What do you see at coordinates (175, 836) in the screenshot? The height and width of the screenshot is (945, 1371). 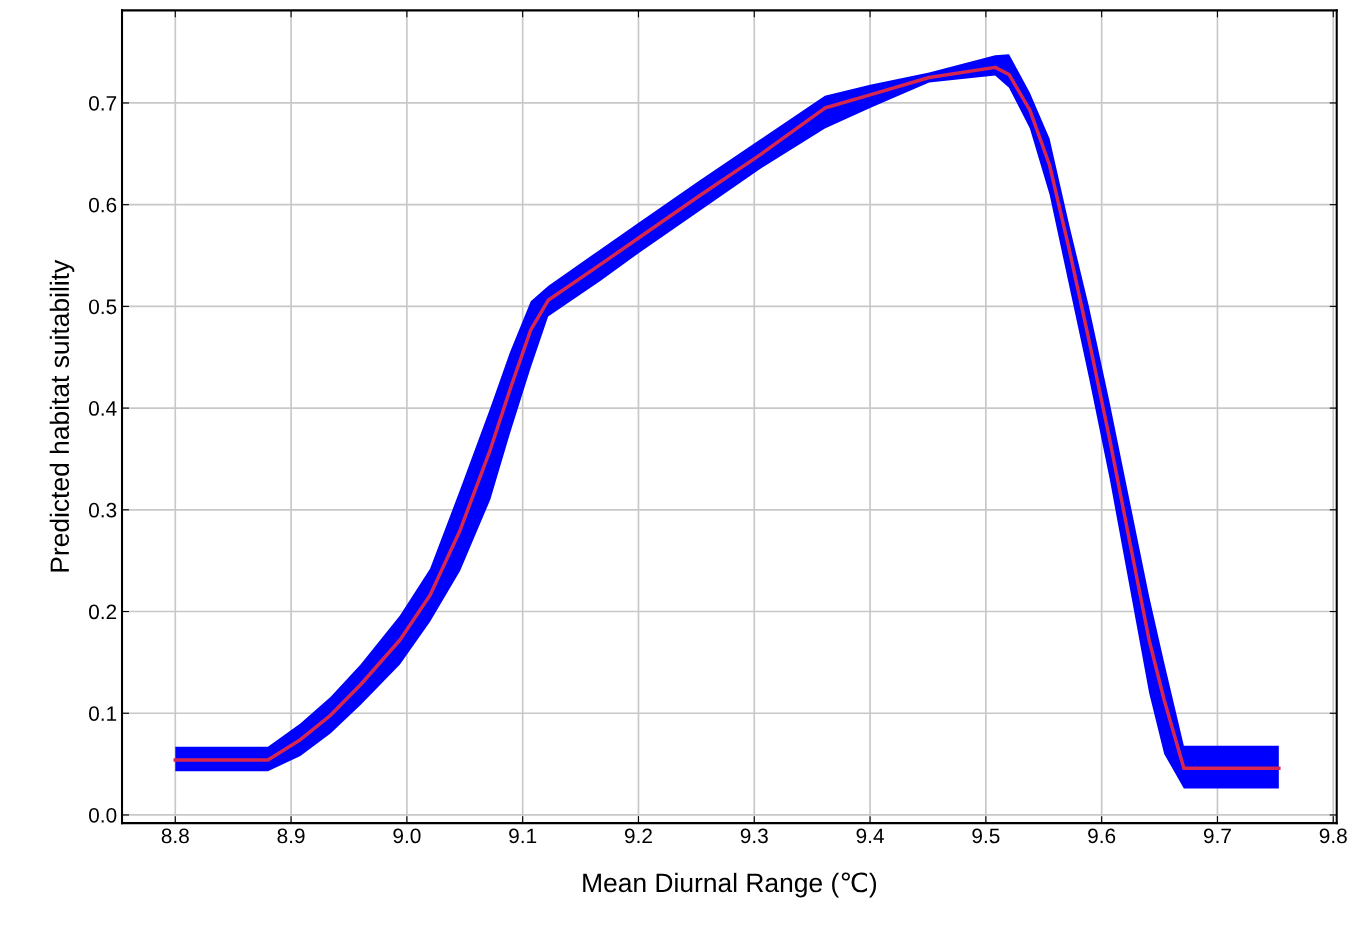 I see `x-tick-label: 8.8` at bounding box center [175, 836].